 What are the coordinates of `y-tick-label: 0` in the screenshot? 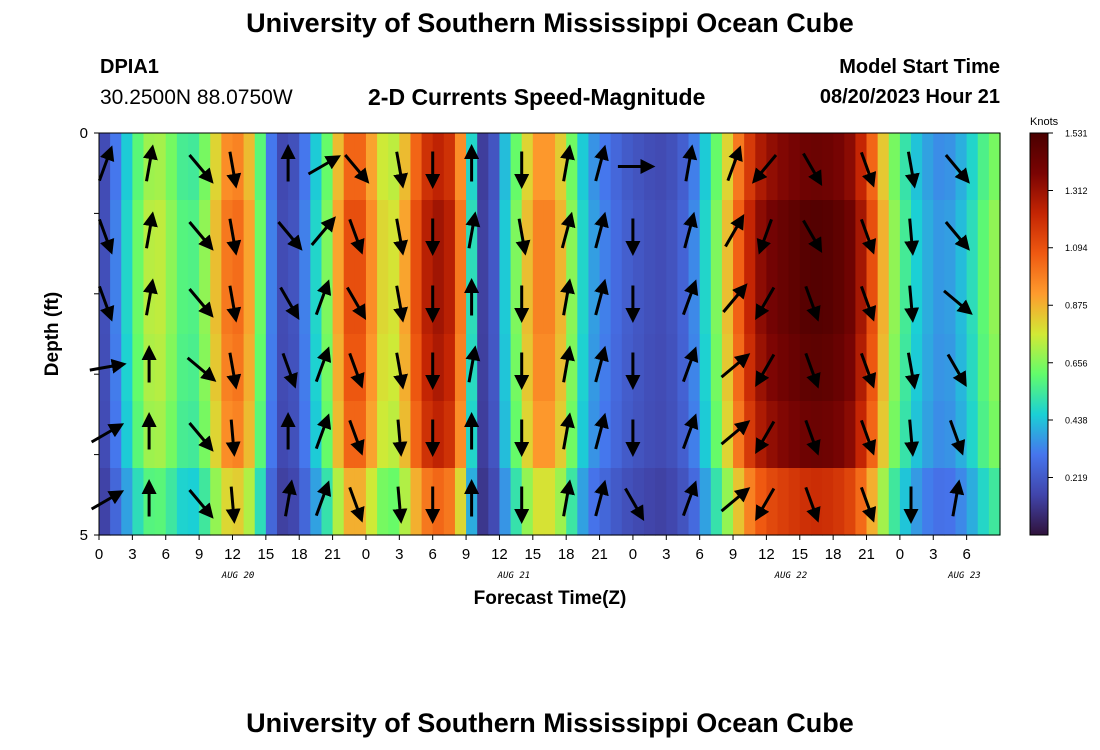 It's located at (84, 133).